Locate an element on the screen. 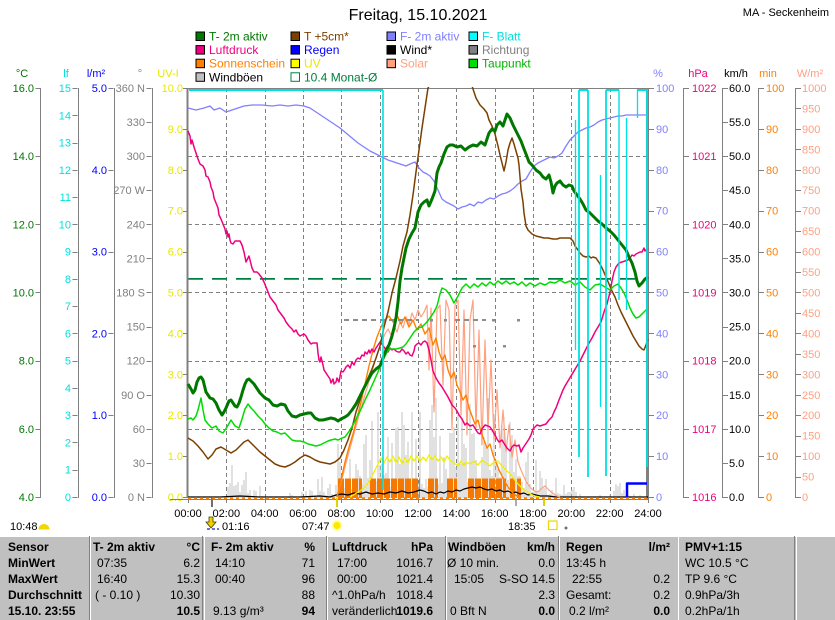  svg-text: 500 is located at coordinates (811, 294).